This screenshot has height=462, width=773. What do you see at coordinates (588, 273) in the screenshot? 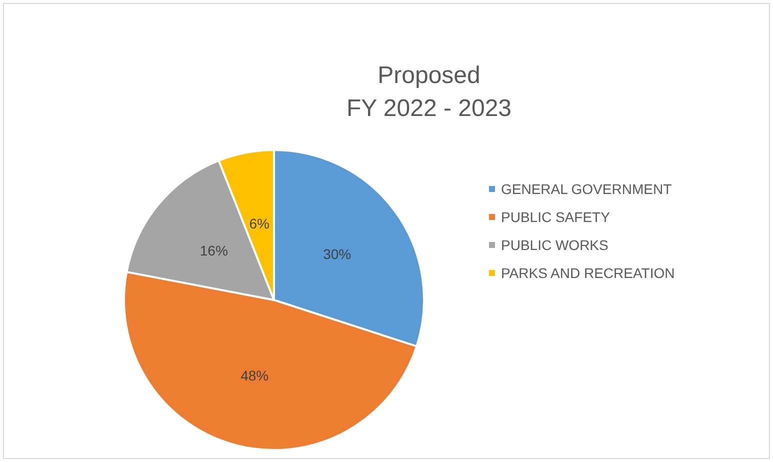
I see `legend-label: PARKS AND RECREATION` at bounding box center [588, 273].